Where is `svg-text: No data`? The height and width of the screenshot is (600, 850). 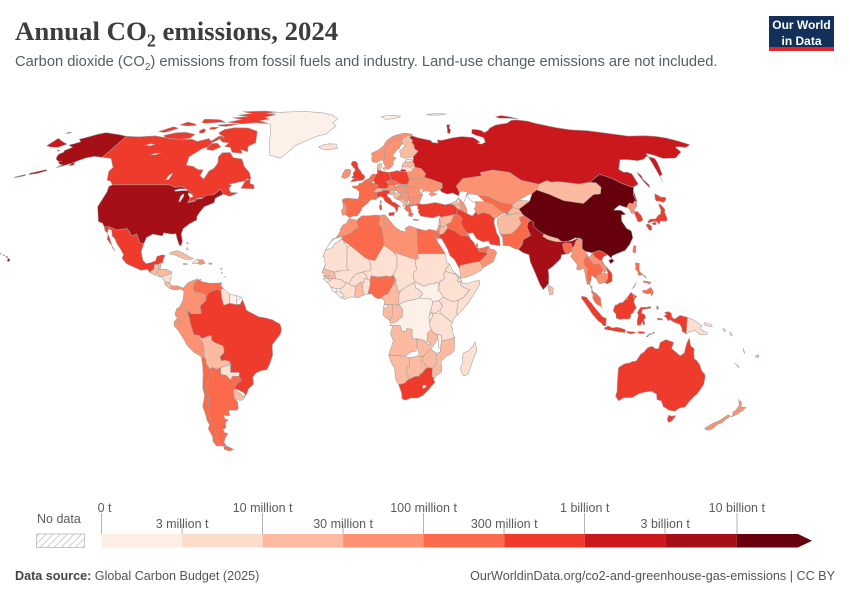 svg-text: No data is located at coordinates (59, 519).